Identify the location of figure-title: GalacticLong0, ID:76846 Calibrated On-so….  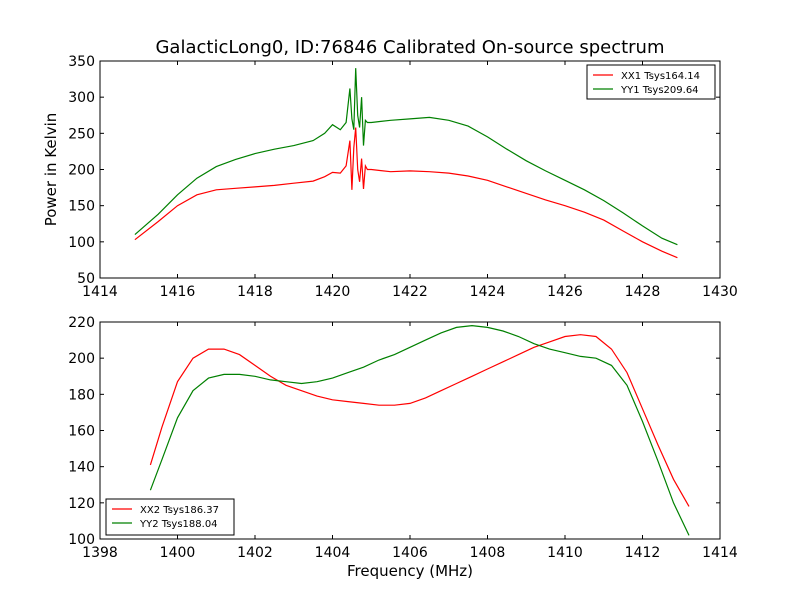
(409, 47).